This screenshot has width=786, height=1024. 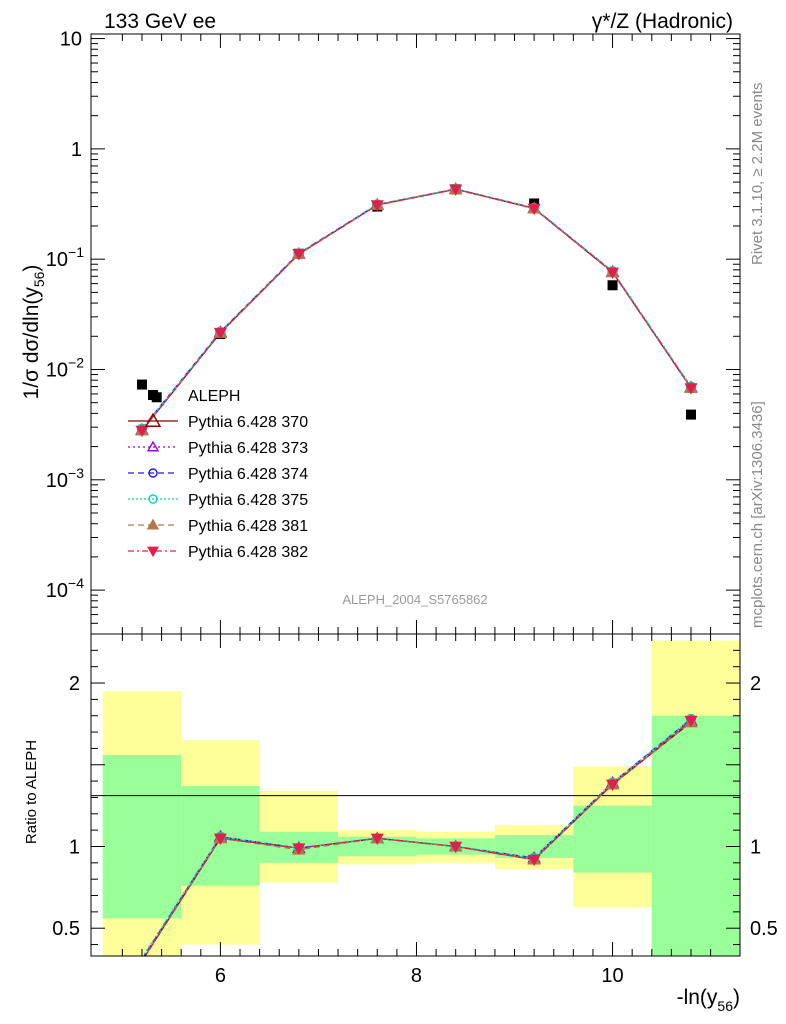 What do you see at coordinates (708, 1000) in the screenshot?
I see `x-axis-label: -ln(y56)` at bounding box center [708, 1000].